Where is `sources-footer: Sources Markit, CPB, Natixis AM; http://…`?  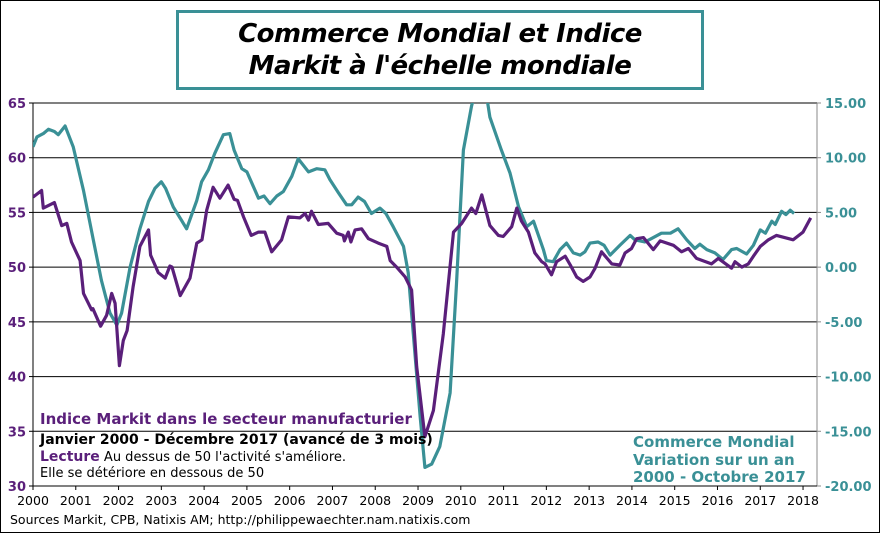 sources-footer: Sources Markit, CPB, Natixis AM; http://… is located at coordinates (240, 519).